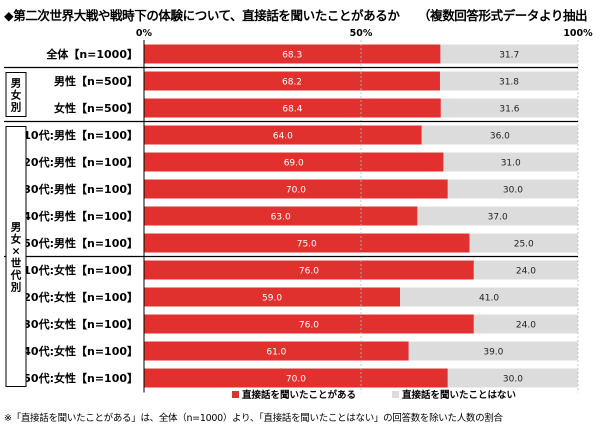 The image size is (600, 429). I want to click on bar-label-heard: 69.0, so click(294, 164).